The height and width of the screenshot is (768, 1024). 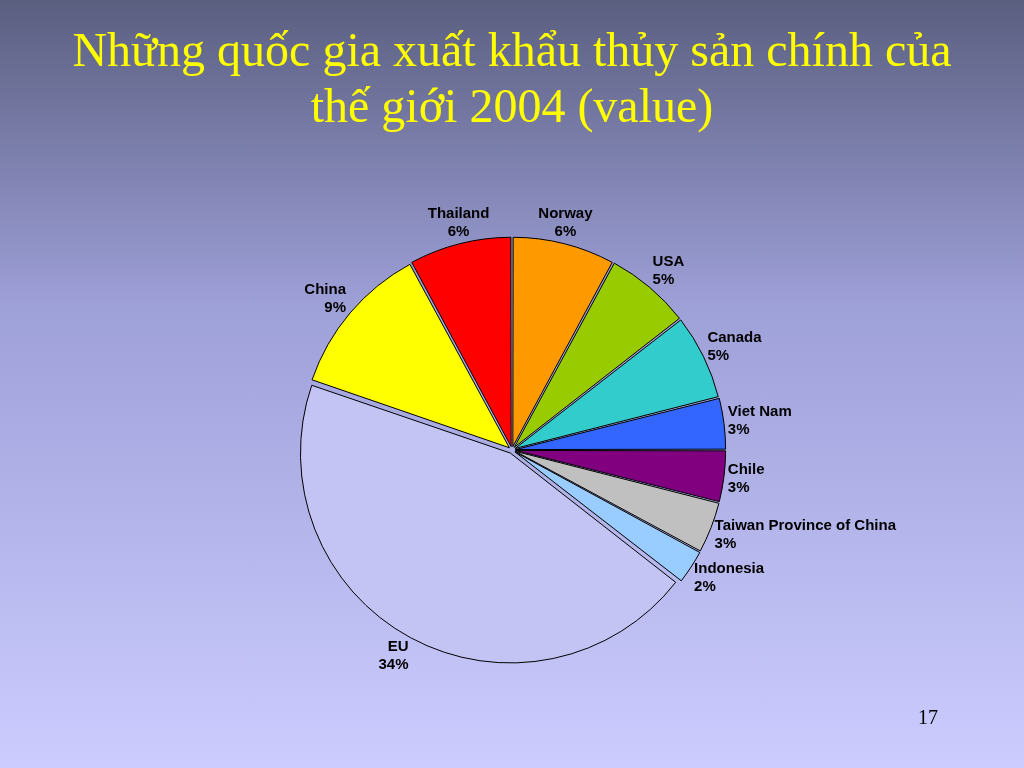 What do you see at coordinates (928, 717) in the screenshot?
I see `text: 17` at bounding box center [928, 717].